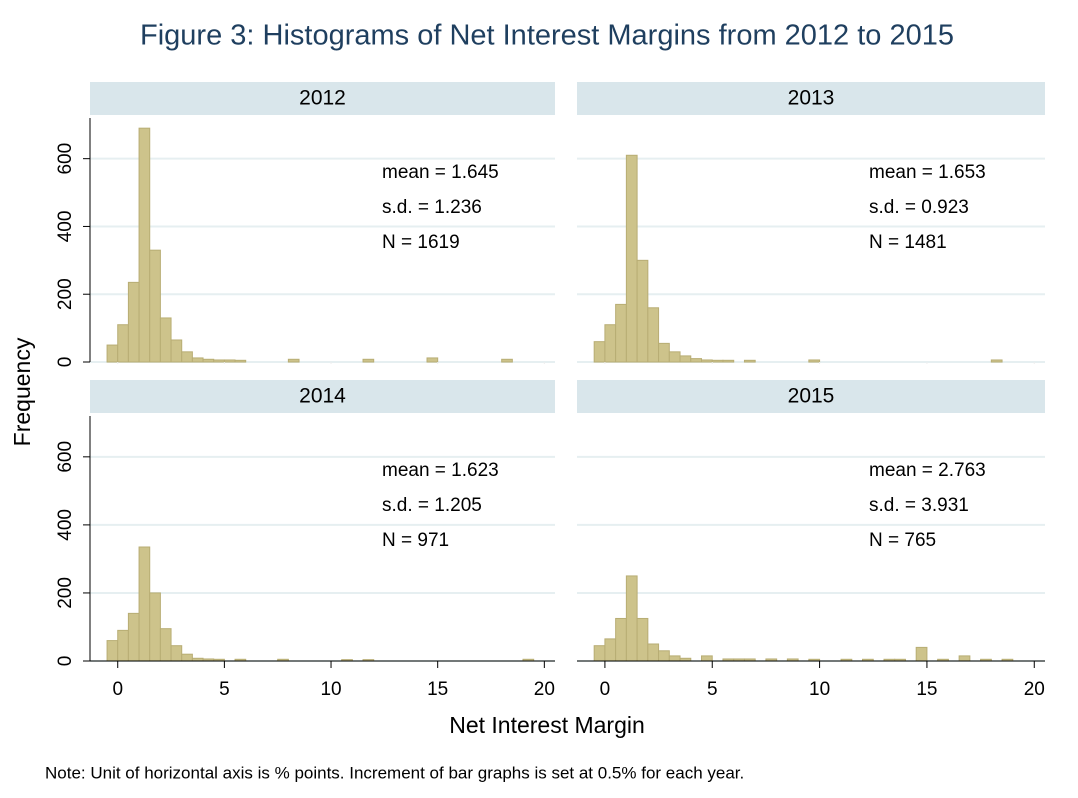  What do you see at coordinates (547, 725) in the screenshot?
I see `x-axis-label: Net Interest Margin` at bounding box center [547, 725].